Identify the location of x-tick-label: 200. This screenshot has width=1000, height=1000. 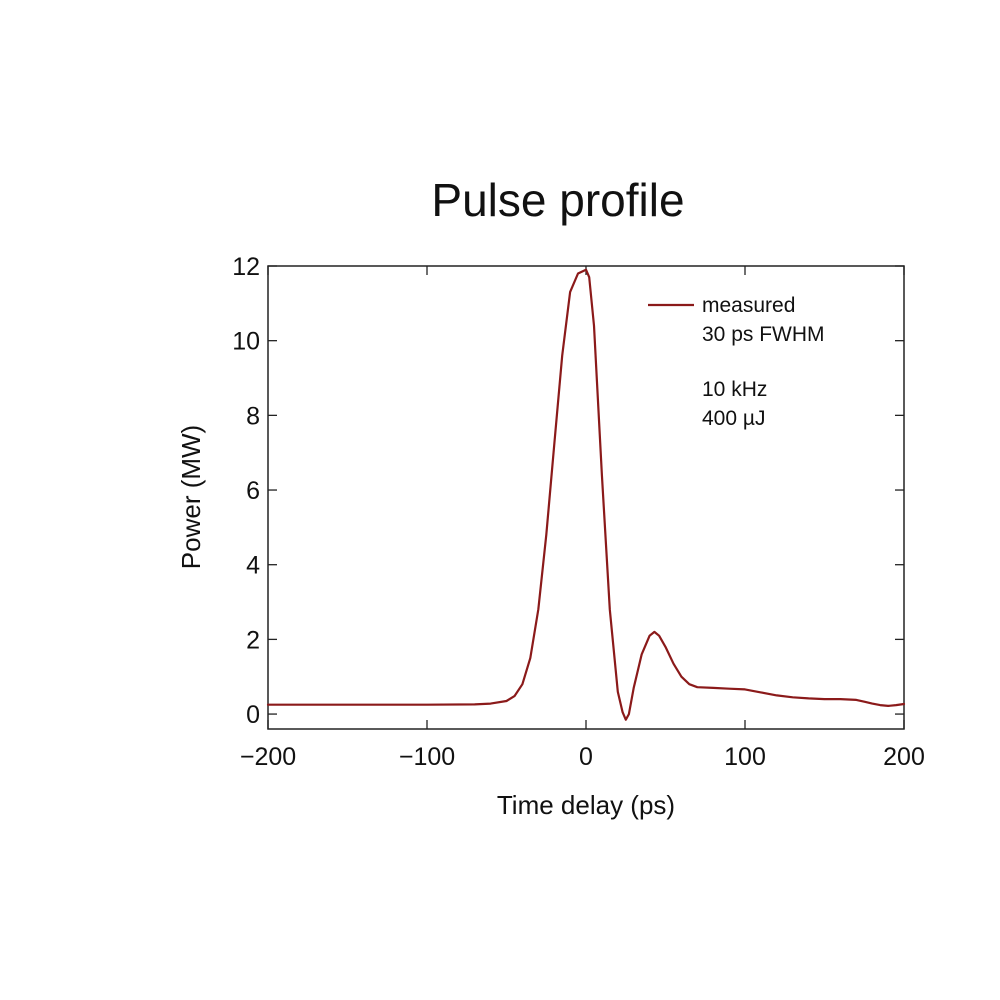
(904, 757).